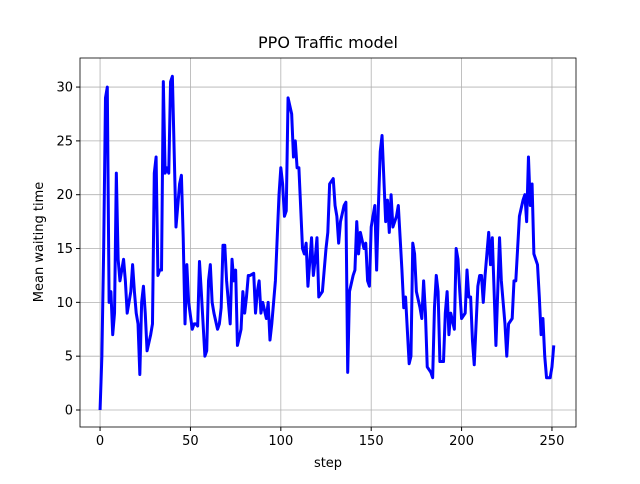 The height and width of the screenshot is (484, 640). Describe the element at coordinates (280, 441) in the screenshot. I see `x-tick-label: 100` at that location.